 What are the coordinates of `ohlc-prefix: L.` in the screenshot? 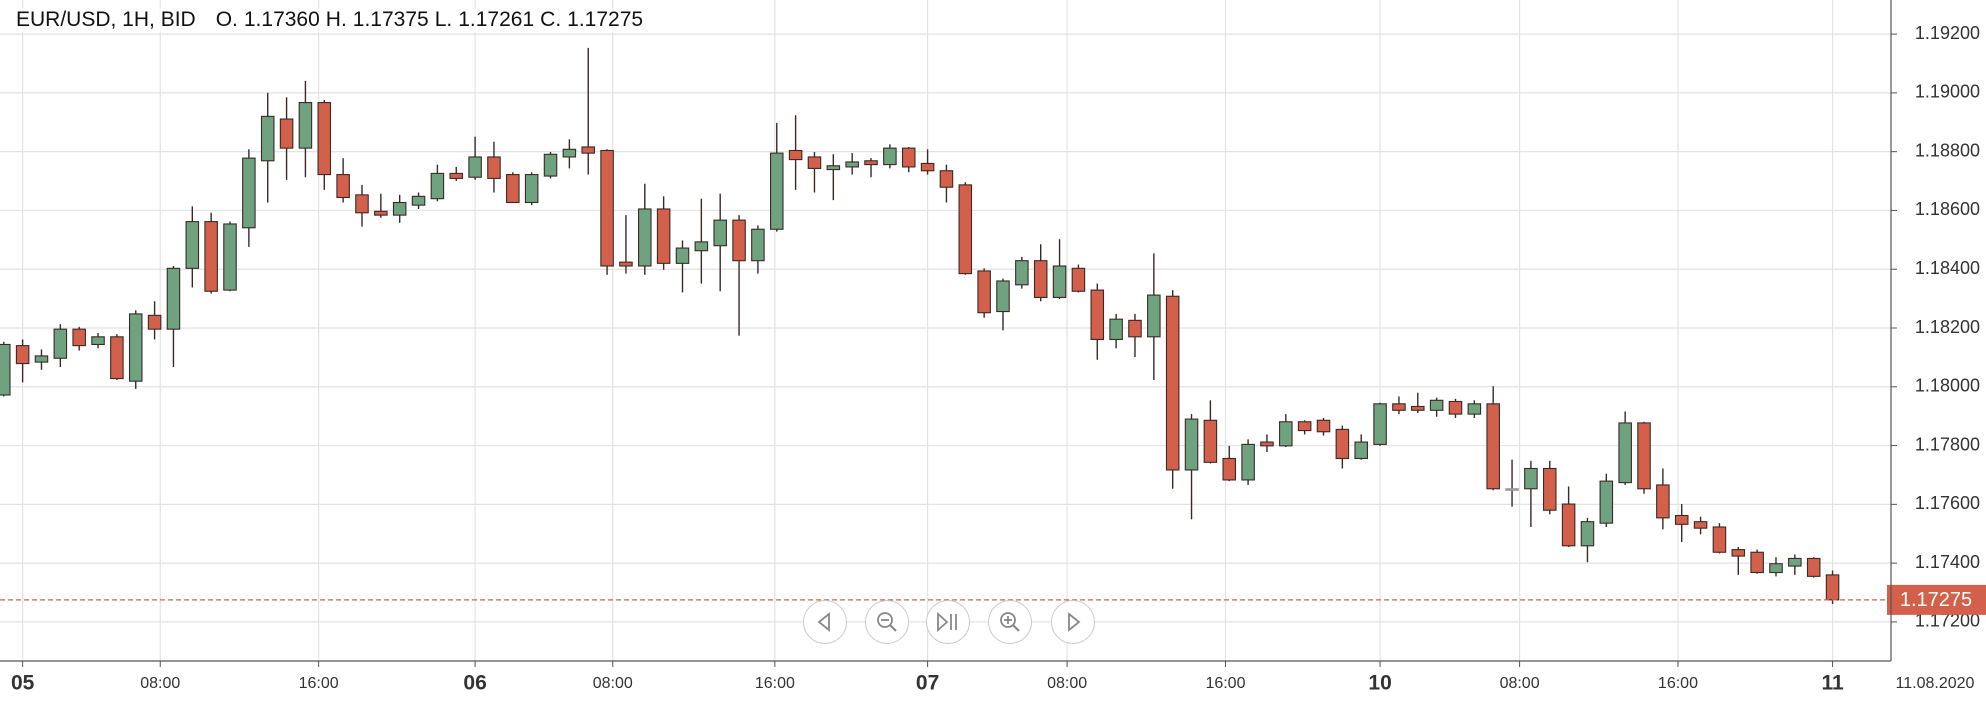 It's located at (443, 19).